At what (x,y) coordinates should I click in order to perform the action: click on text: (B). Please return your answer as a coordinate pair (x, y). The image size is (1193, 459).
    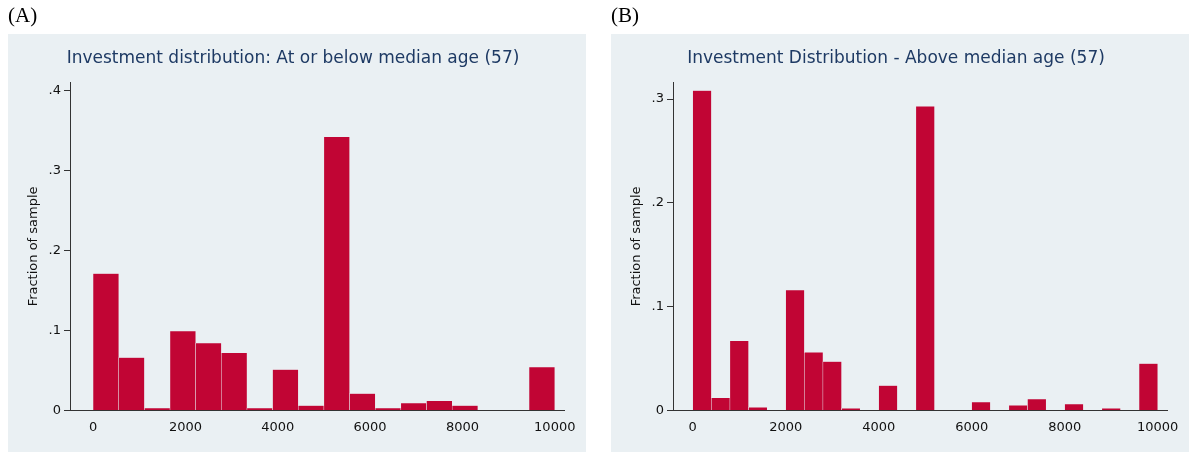
    Looking at the image, I should click on (625, 15).